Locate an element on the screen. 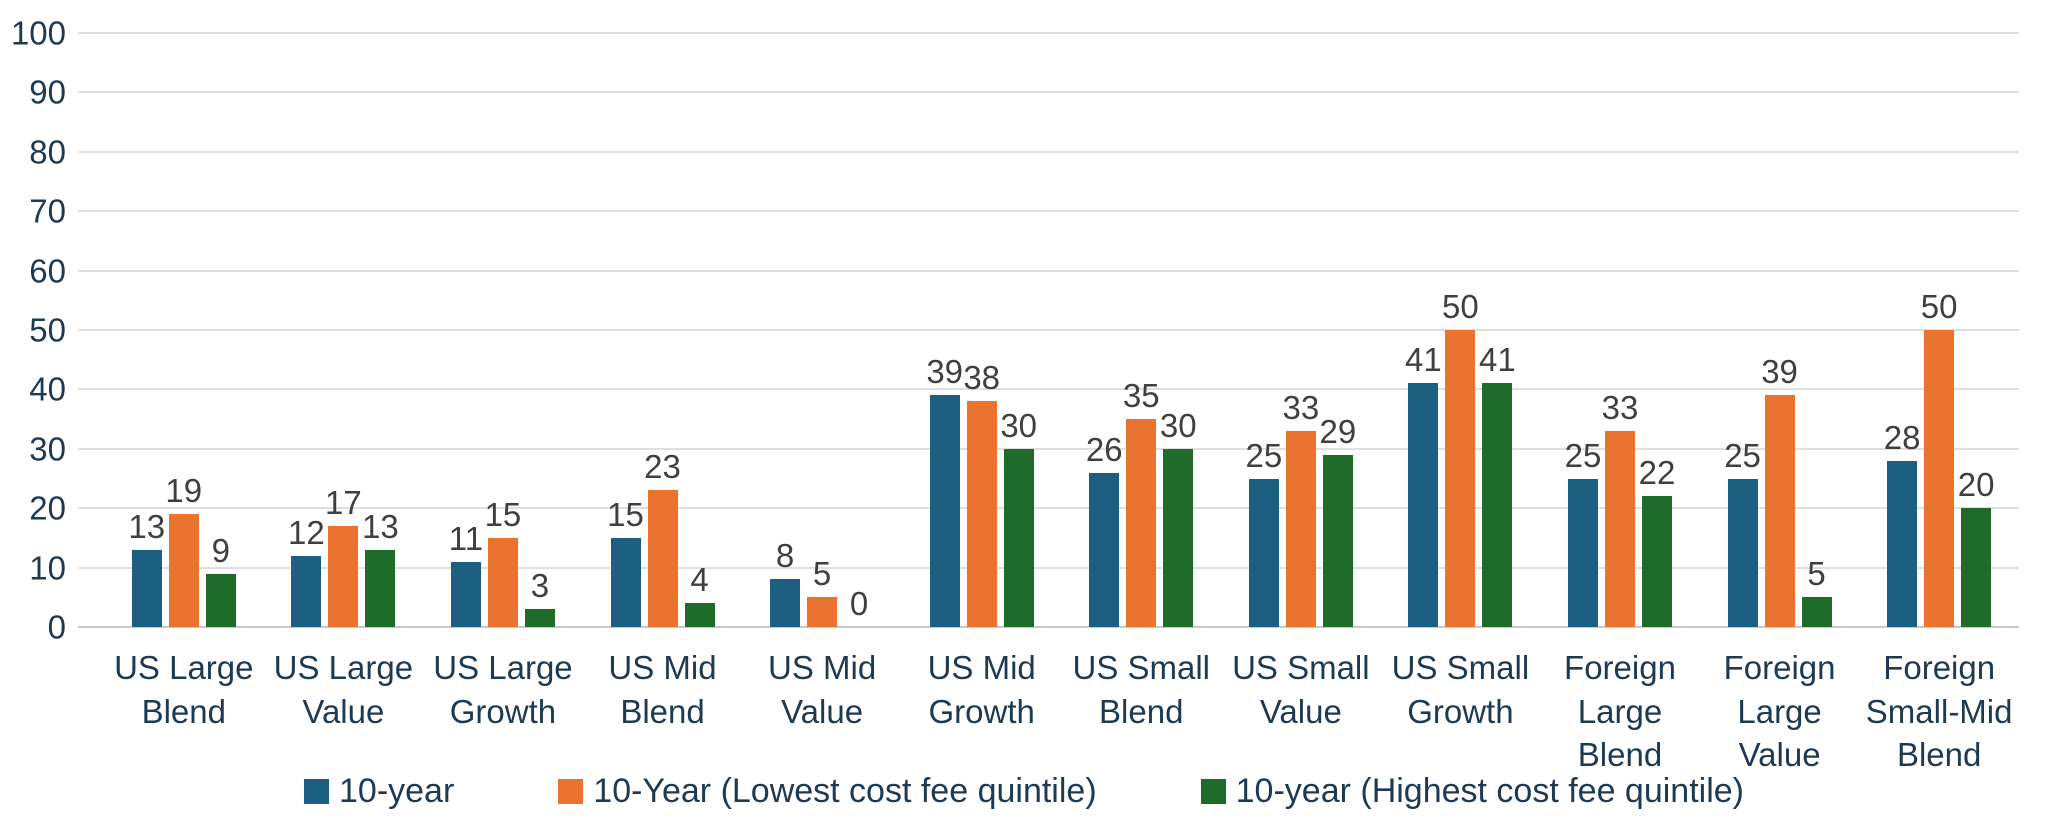 The height and width of the screenshot is (838, 2048). bar-value-label: 26 is located at coordinates (1104, 449).